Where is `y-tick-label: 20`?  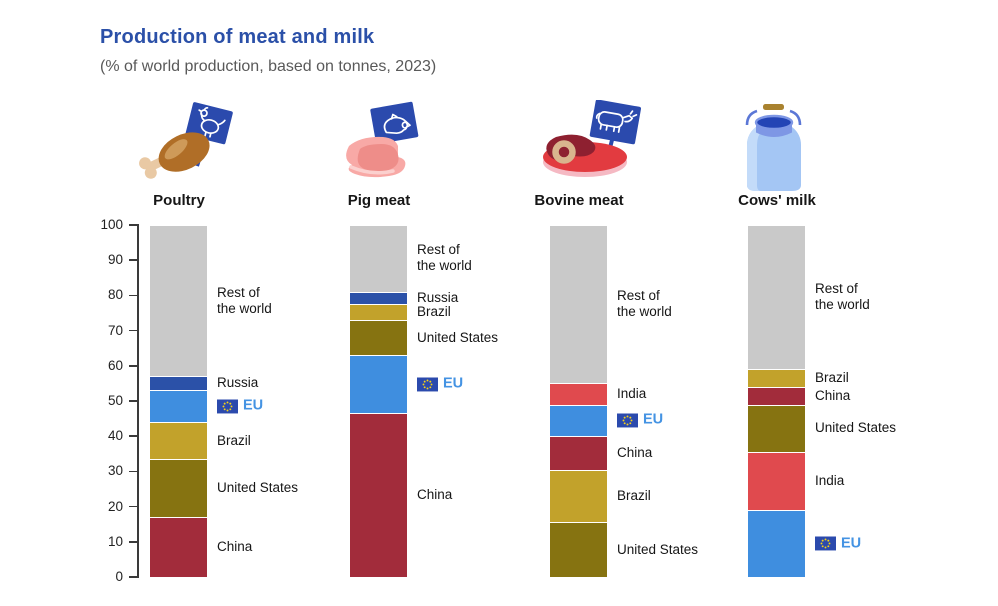 y-tick-label: 20 is located at coordinates (115, 506).